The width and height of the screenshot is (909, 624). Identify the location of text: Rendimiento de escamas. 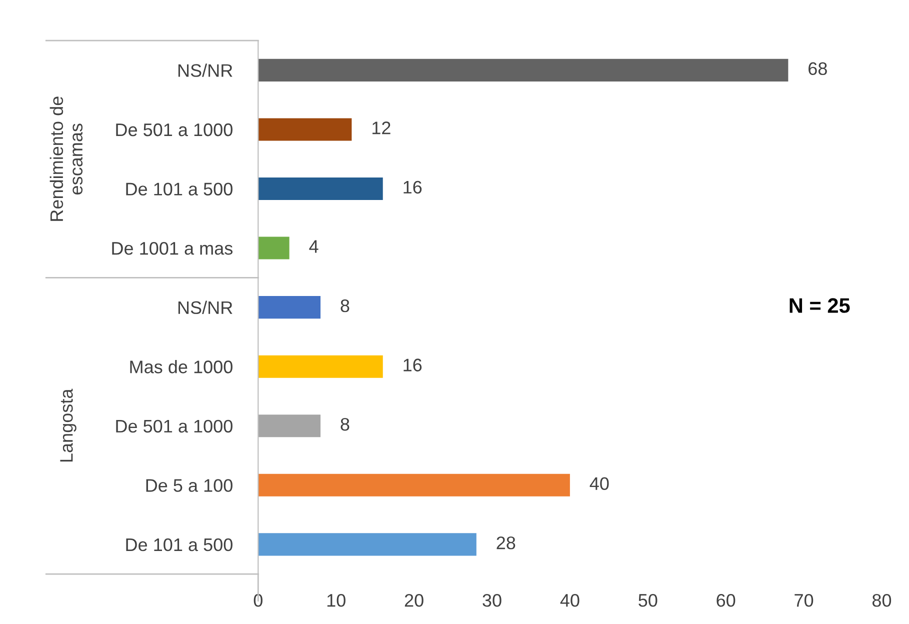
(66, 158).